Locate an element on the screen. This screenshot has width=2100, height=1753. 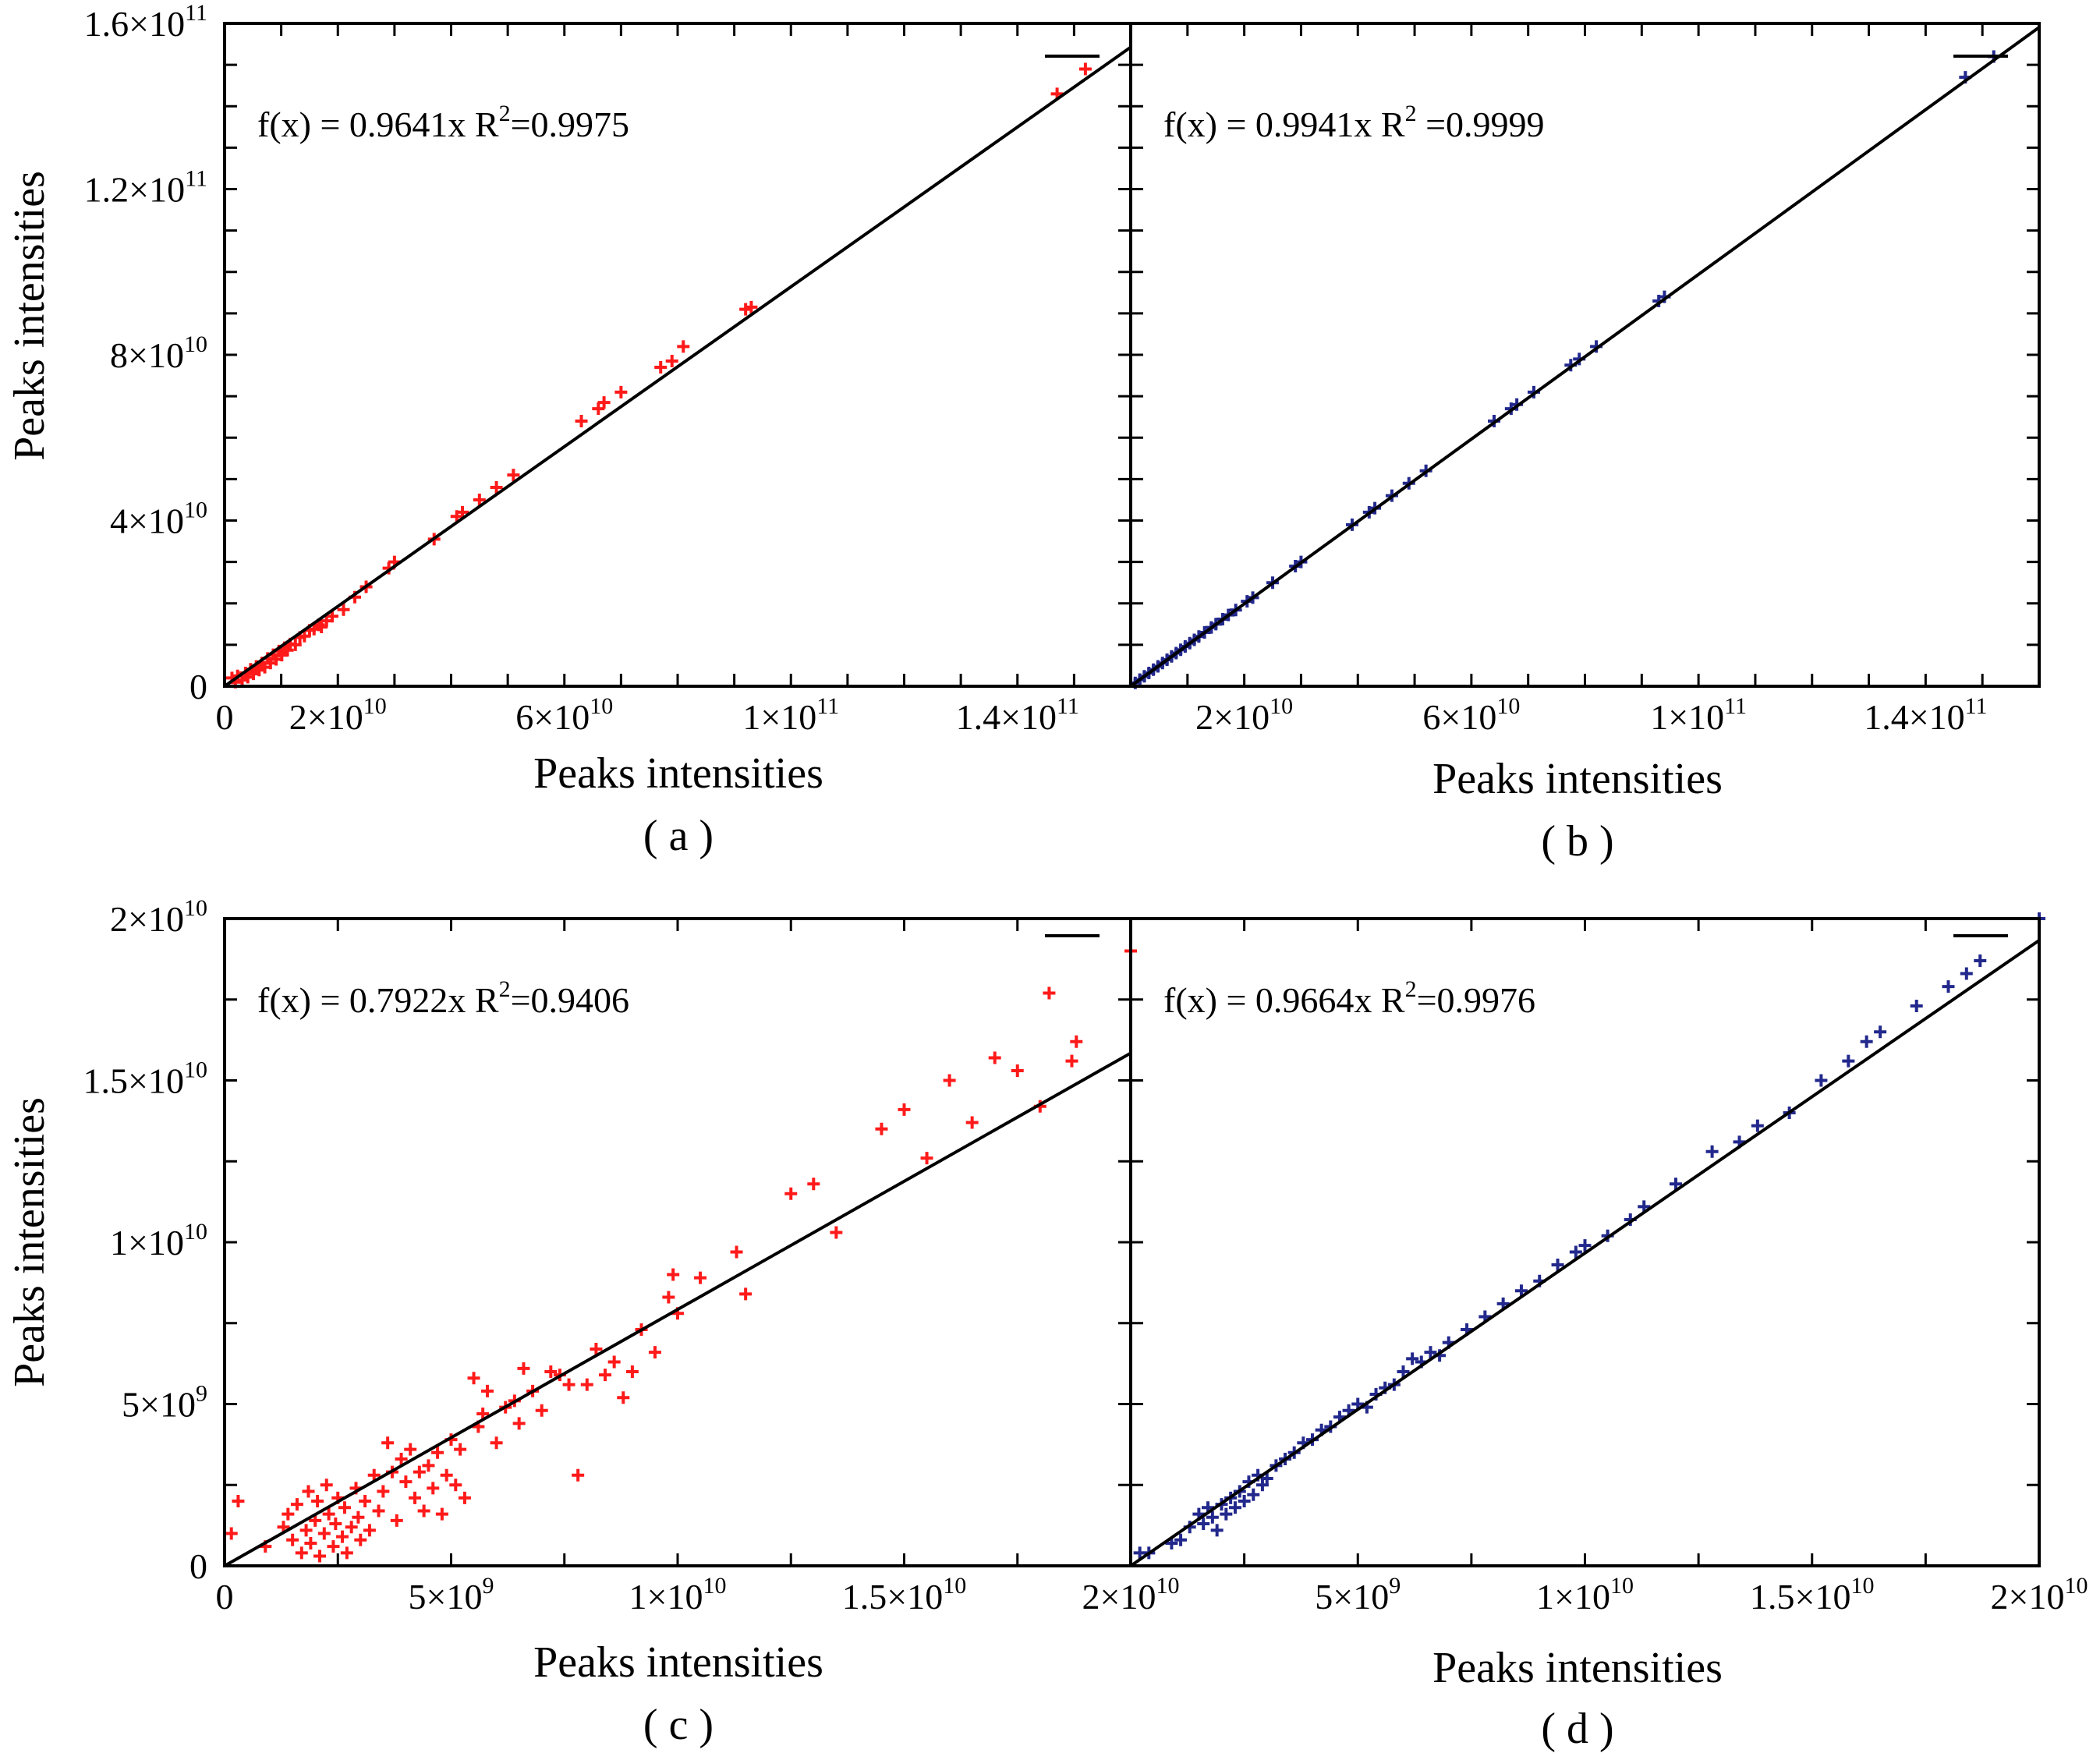
y-tick-label-base: 1×10 is located at coordinates (147, 1243).